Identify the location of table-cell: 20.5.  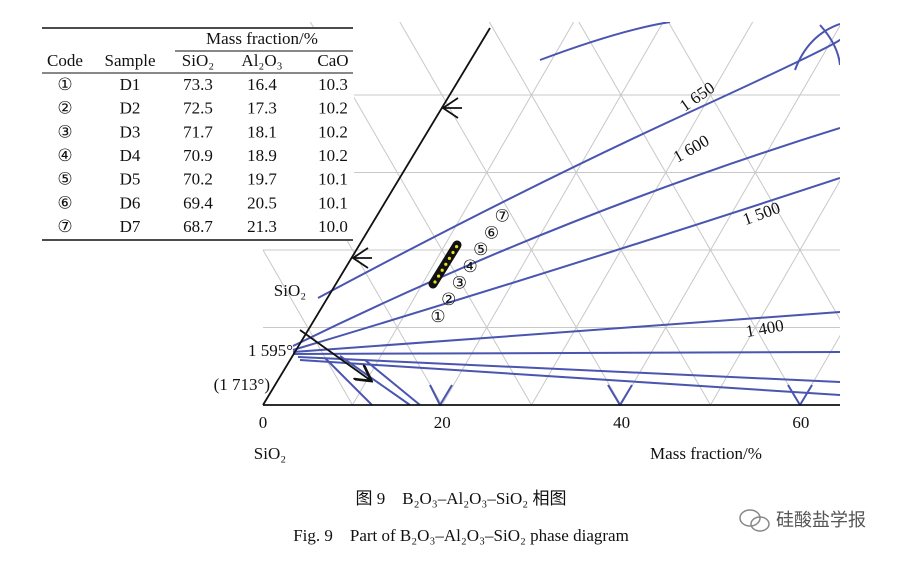
(262, 202).